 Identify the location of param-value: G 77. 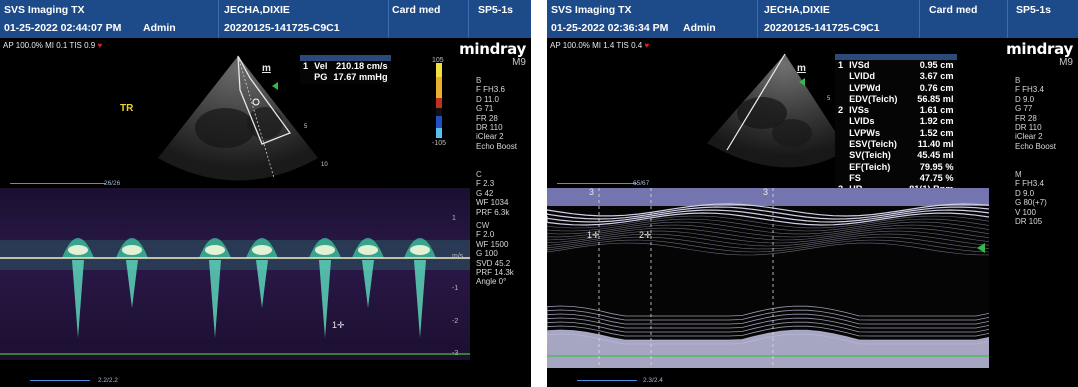
(1024, 109).